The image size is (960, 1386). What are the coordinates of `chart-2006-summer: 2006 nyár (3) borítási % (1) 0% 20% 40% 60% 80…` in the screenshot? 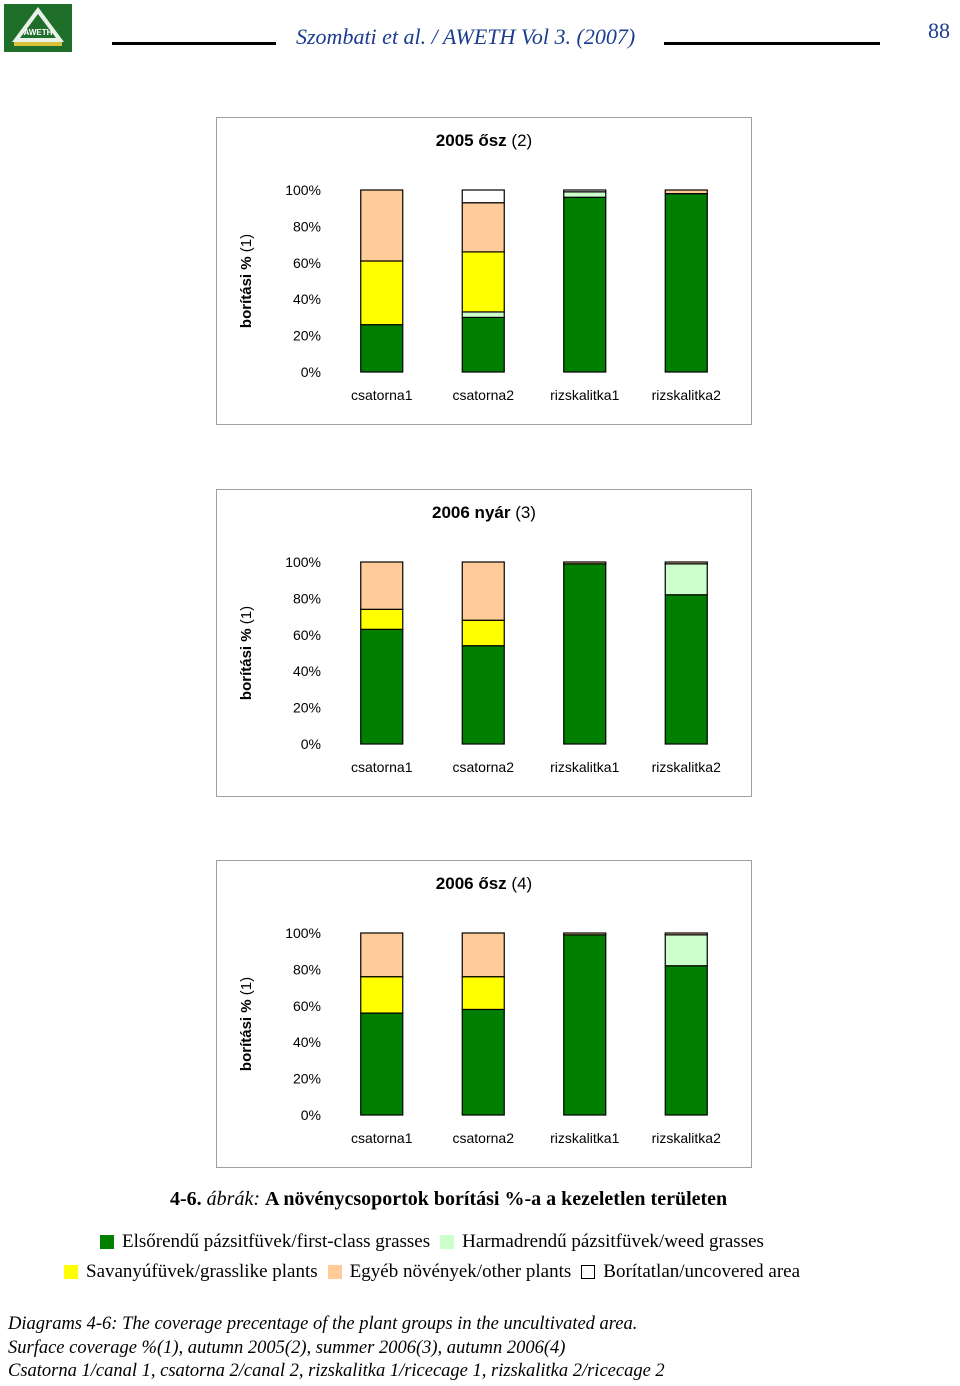 It's located at (484, 643).